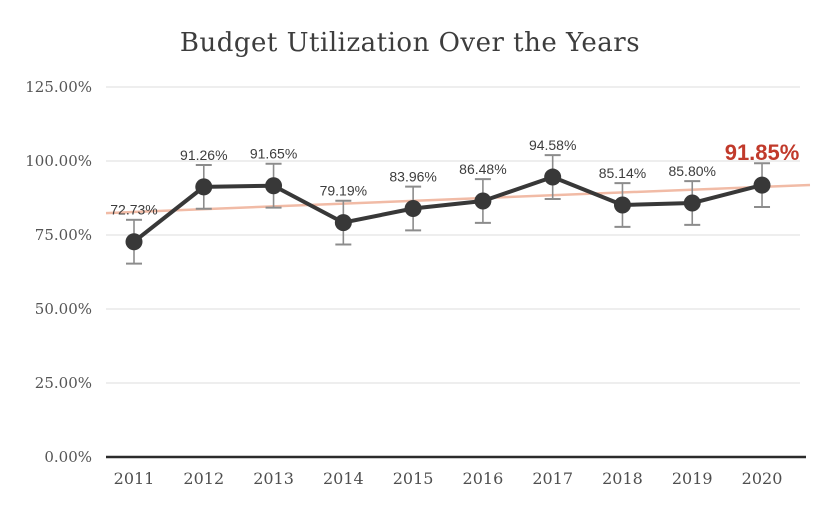 The width and height of the screenshot is (826, 511). Describe the element at coordinates (413, 478) in the screenshot. I see `x-axis-tick-label: 2015` at that location.